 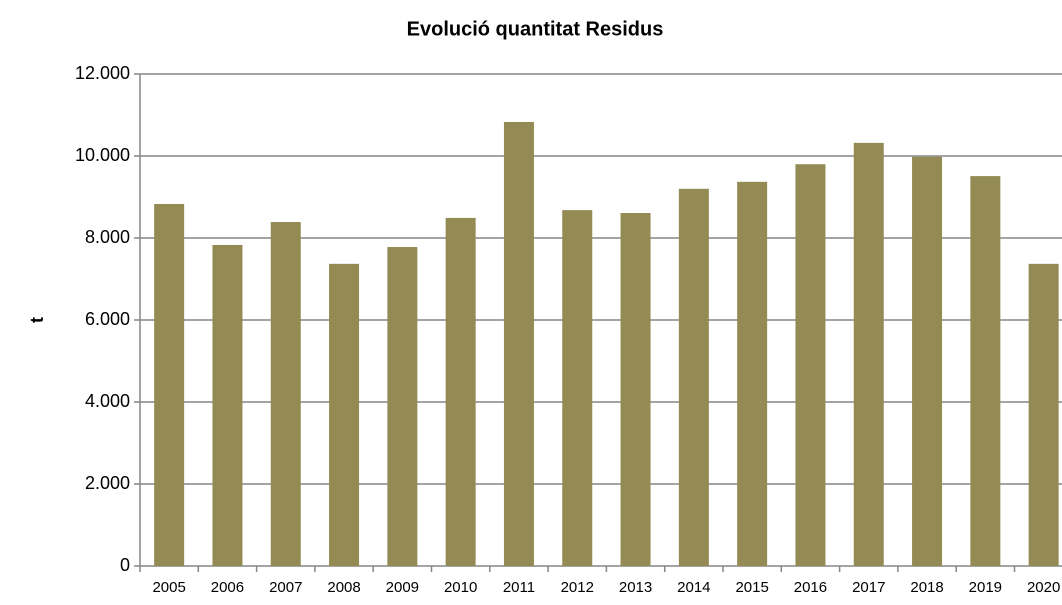 I want to click on x-tick-label: 2017, so click(x=868, y=587).